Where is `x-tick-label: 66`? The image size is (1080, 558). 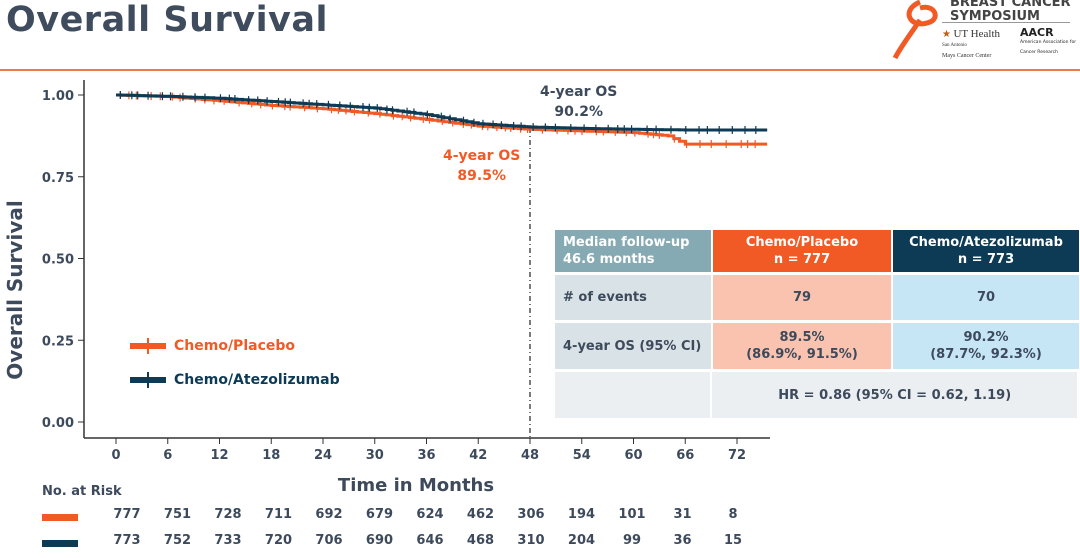
x-tick-label: 66 is located at coordinates (685, 455).